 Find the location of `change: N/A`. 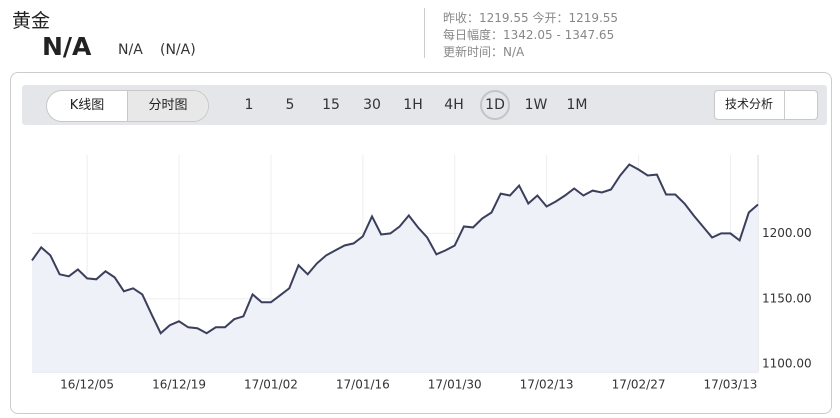

change: N/A is located at coordinates (130, 50).